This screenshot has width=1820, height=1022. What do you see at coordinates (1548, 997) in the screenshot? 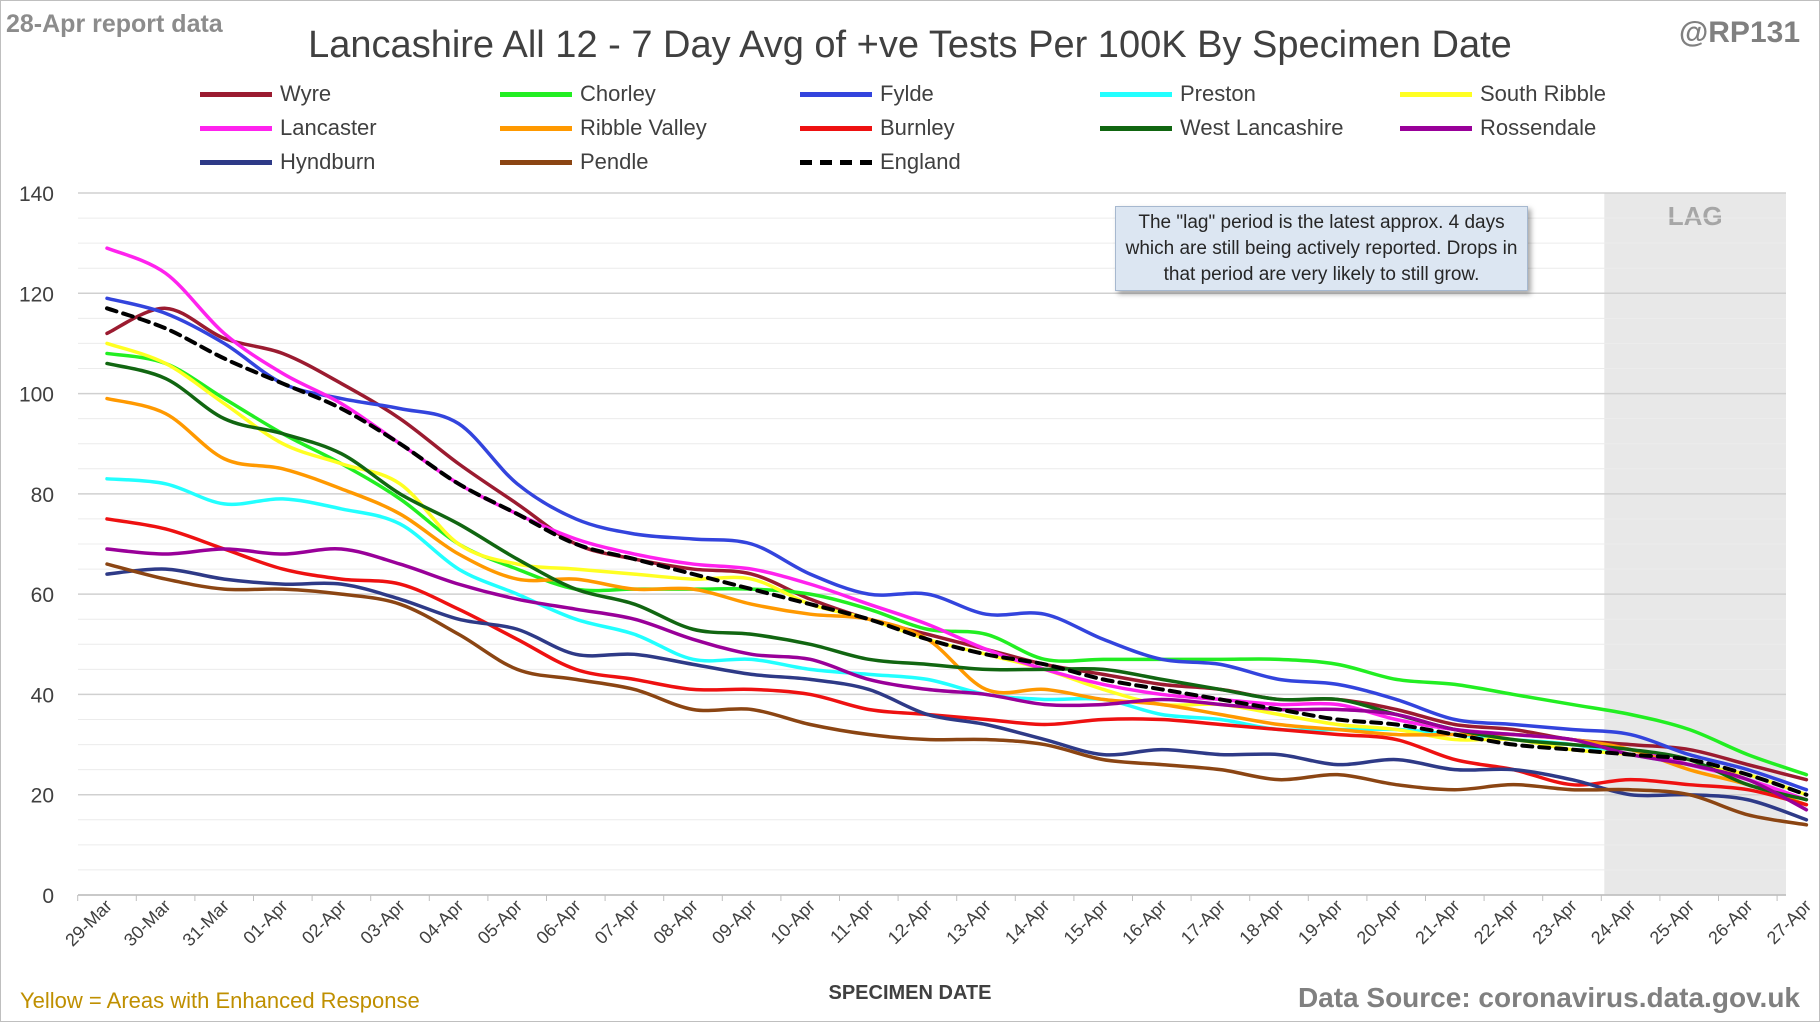
I see `data-source: Data Source: coronavirus.data.gov.uk` at bounding box center [1548, 997].